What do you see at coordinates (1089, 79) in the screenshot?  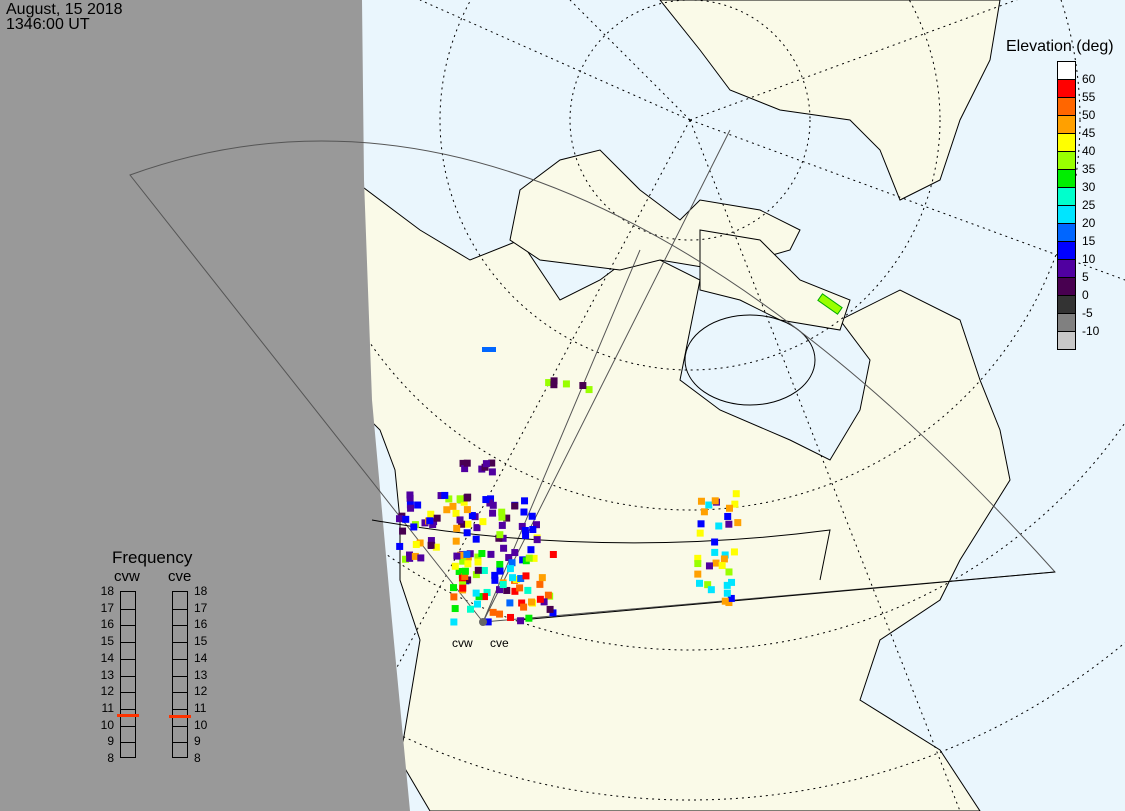 I see `legend-tick: 60` at bounding box center [1089, 79].